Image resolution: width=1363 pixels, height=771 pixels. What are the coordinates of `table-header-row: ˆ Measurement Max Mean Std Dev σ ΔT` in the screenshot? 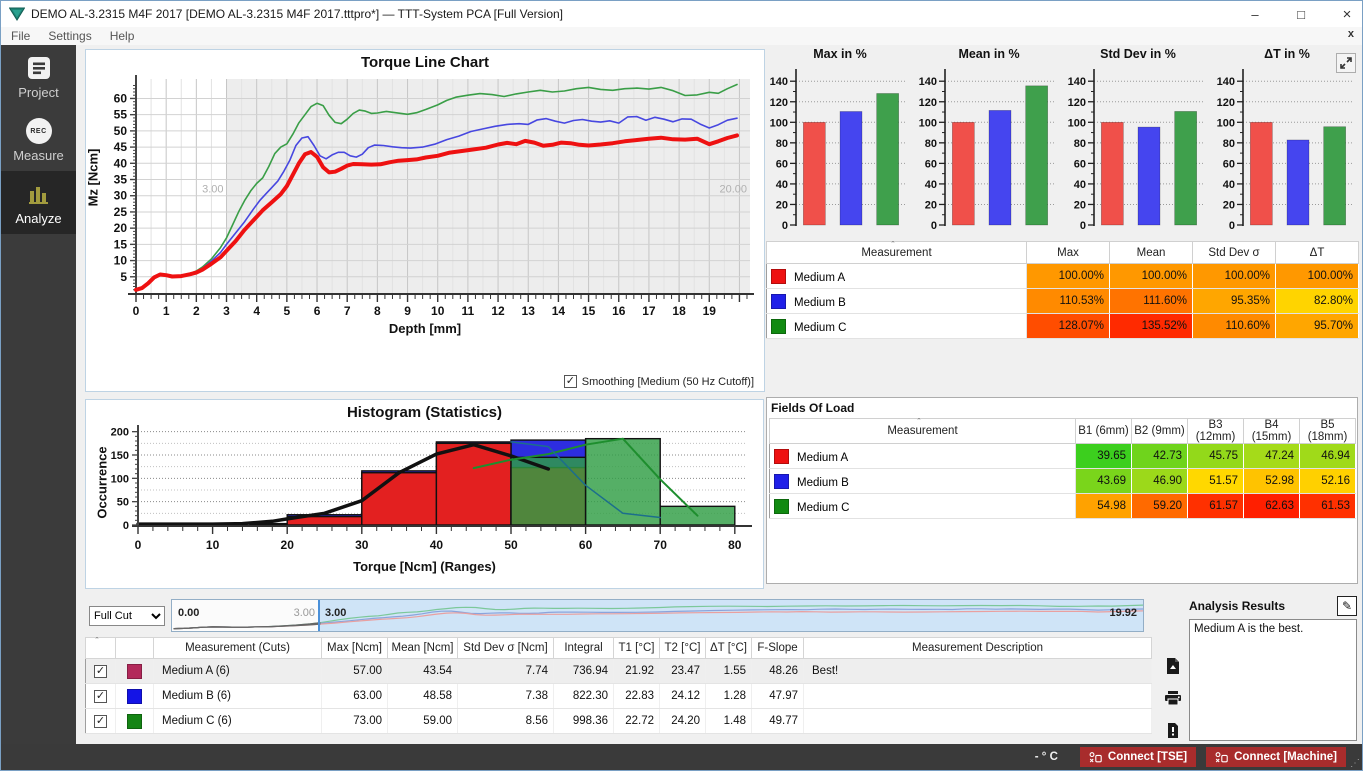 It's located at (1062, 252).